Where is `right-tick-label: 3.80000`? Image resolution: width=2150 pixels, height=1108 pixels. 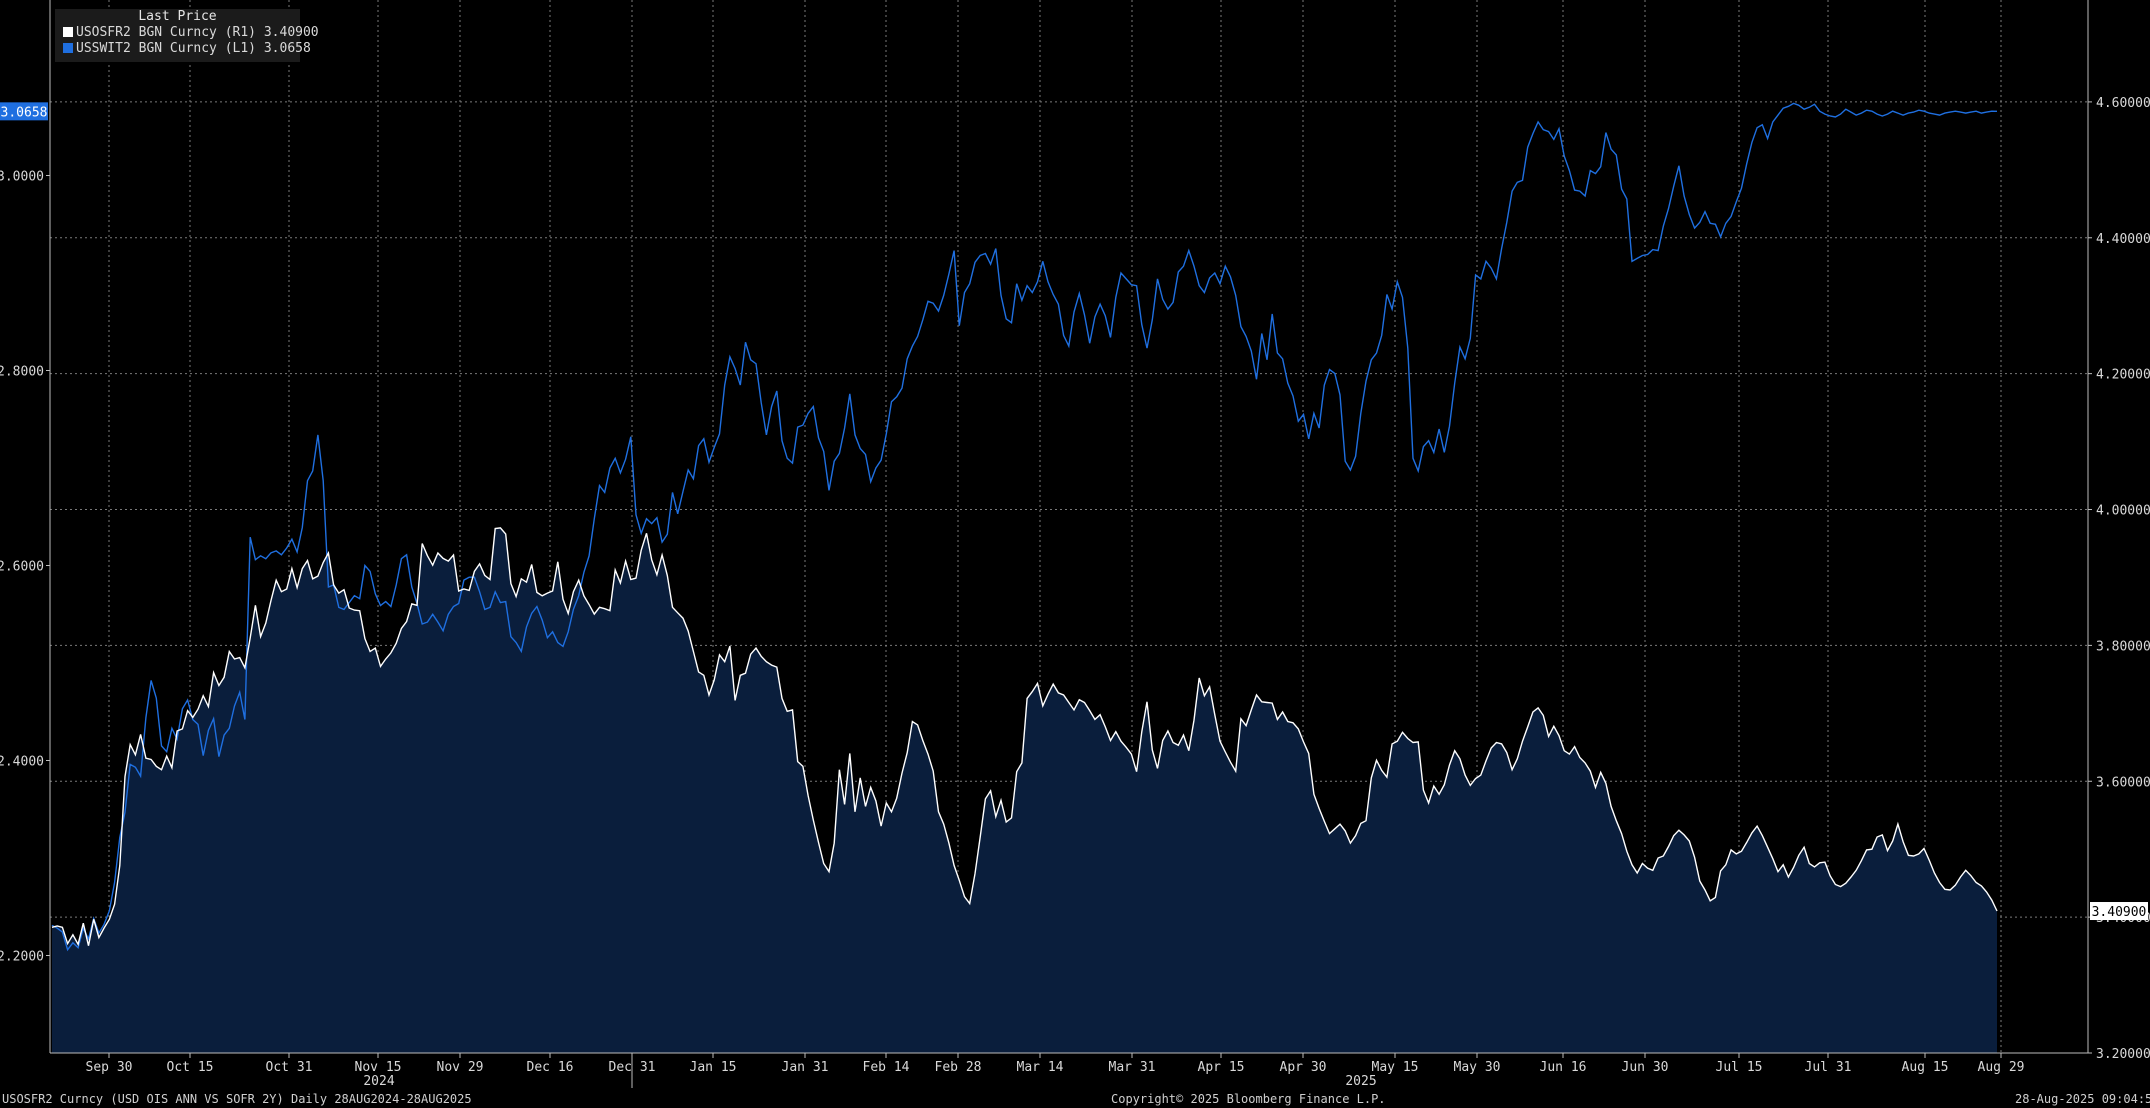 right-tick-label: 3.80000 is located at coordinates (2123, 646).